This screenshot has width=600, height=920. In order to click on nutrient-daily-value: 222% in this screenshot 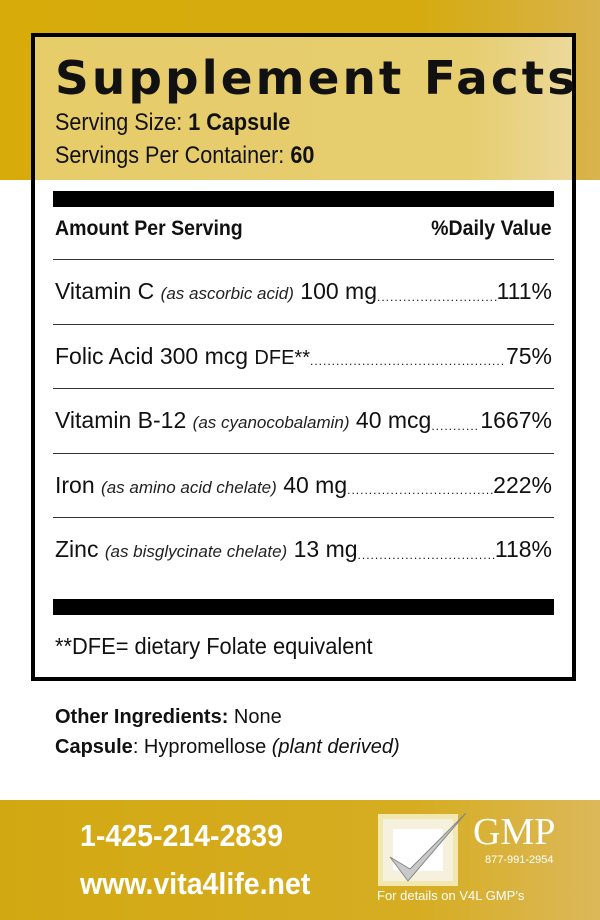, I will do `click(522, 484)`.